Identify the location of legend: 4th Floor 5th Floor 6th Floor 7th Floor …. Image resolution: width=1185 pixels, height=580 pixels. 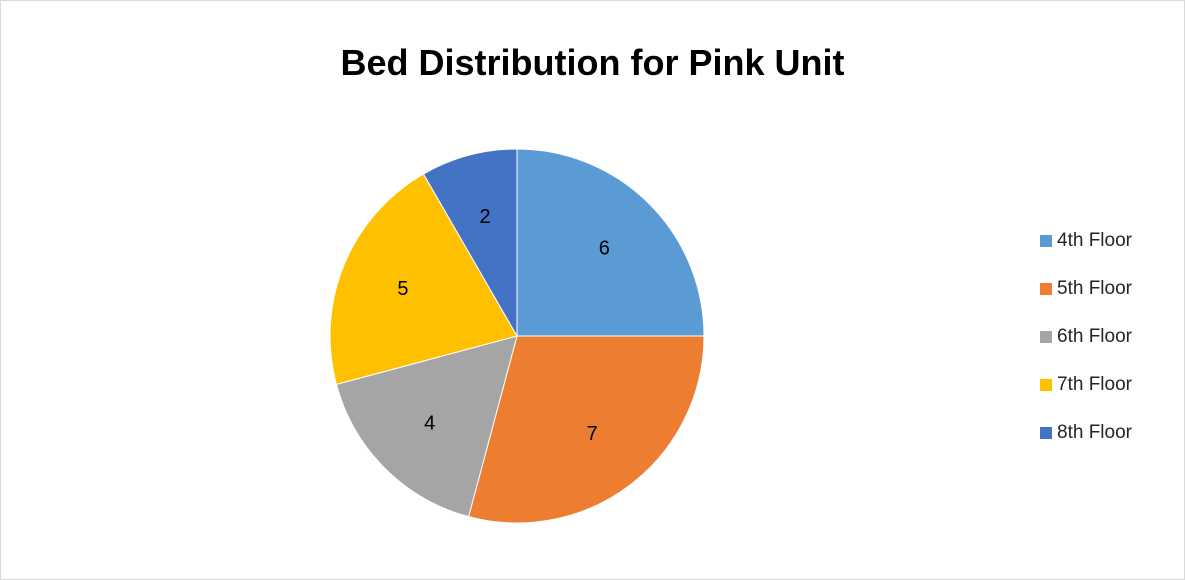
(1086, 348).